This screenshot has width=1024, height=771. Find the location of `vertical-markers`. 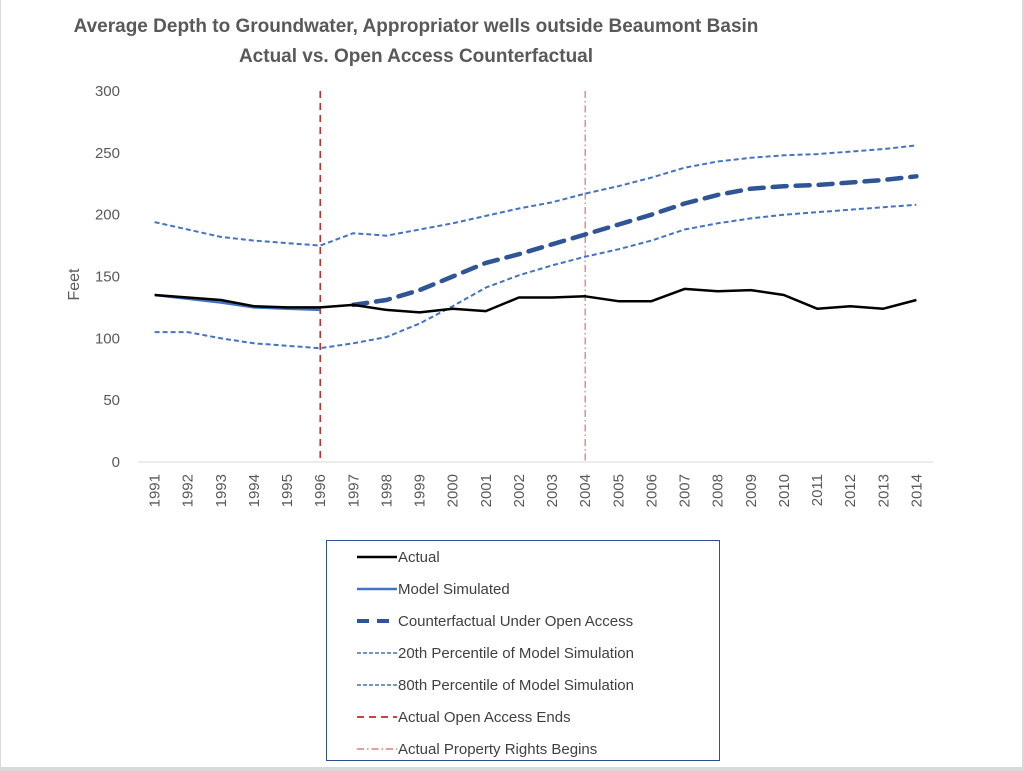

vertical-markers is located at coordinates (452, 276).